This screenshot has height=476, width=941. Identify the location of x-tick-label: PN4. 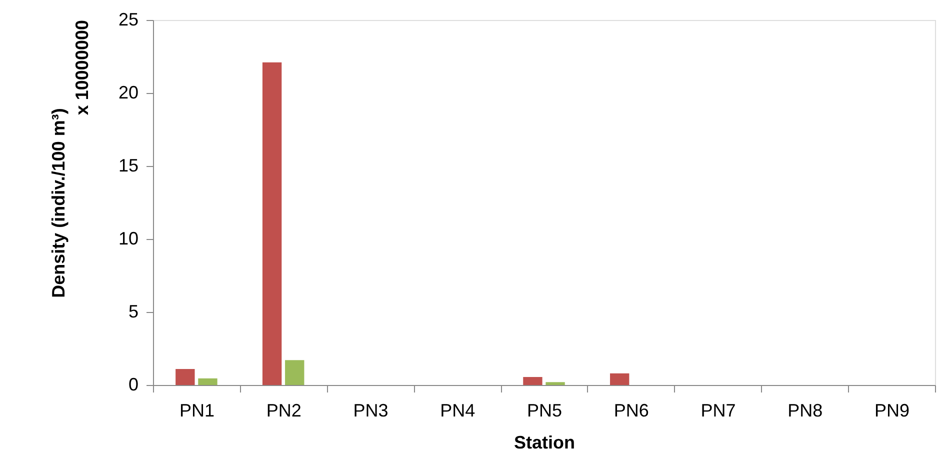
(458, 410).